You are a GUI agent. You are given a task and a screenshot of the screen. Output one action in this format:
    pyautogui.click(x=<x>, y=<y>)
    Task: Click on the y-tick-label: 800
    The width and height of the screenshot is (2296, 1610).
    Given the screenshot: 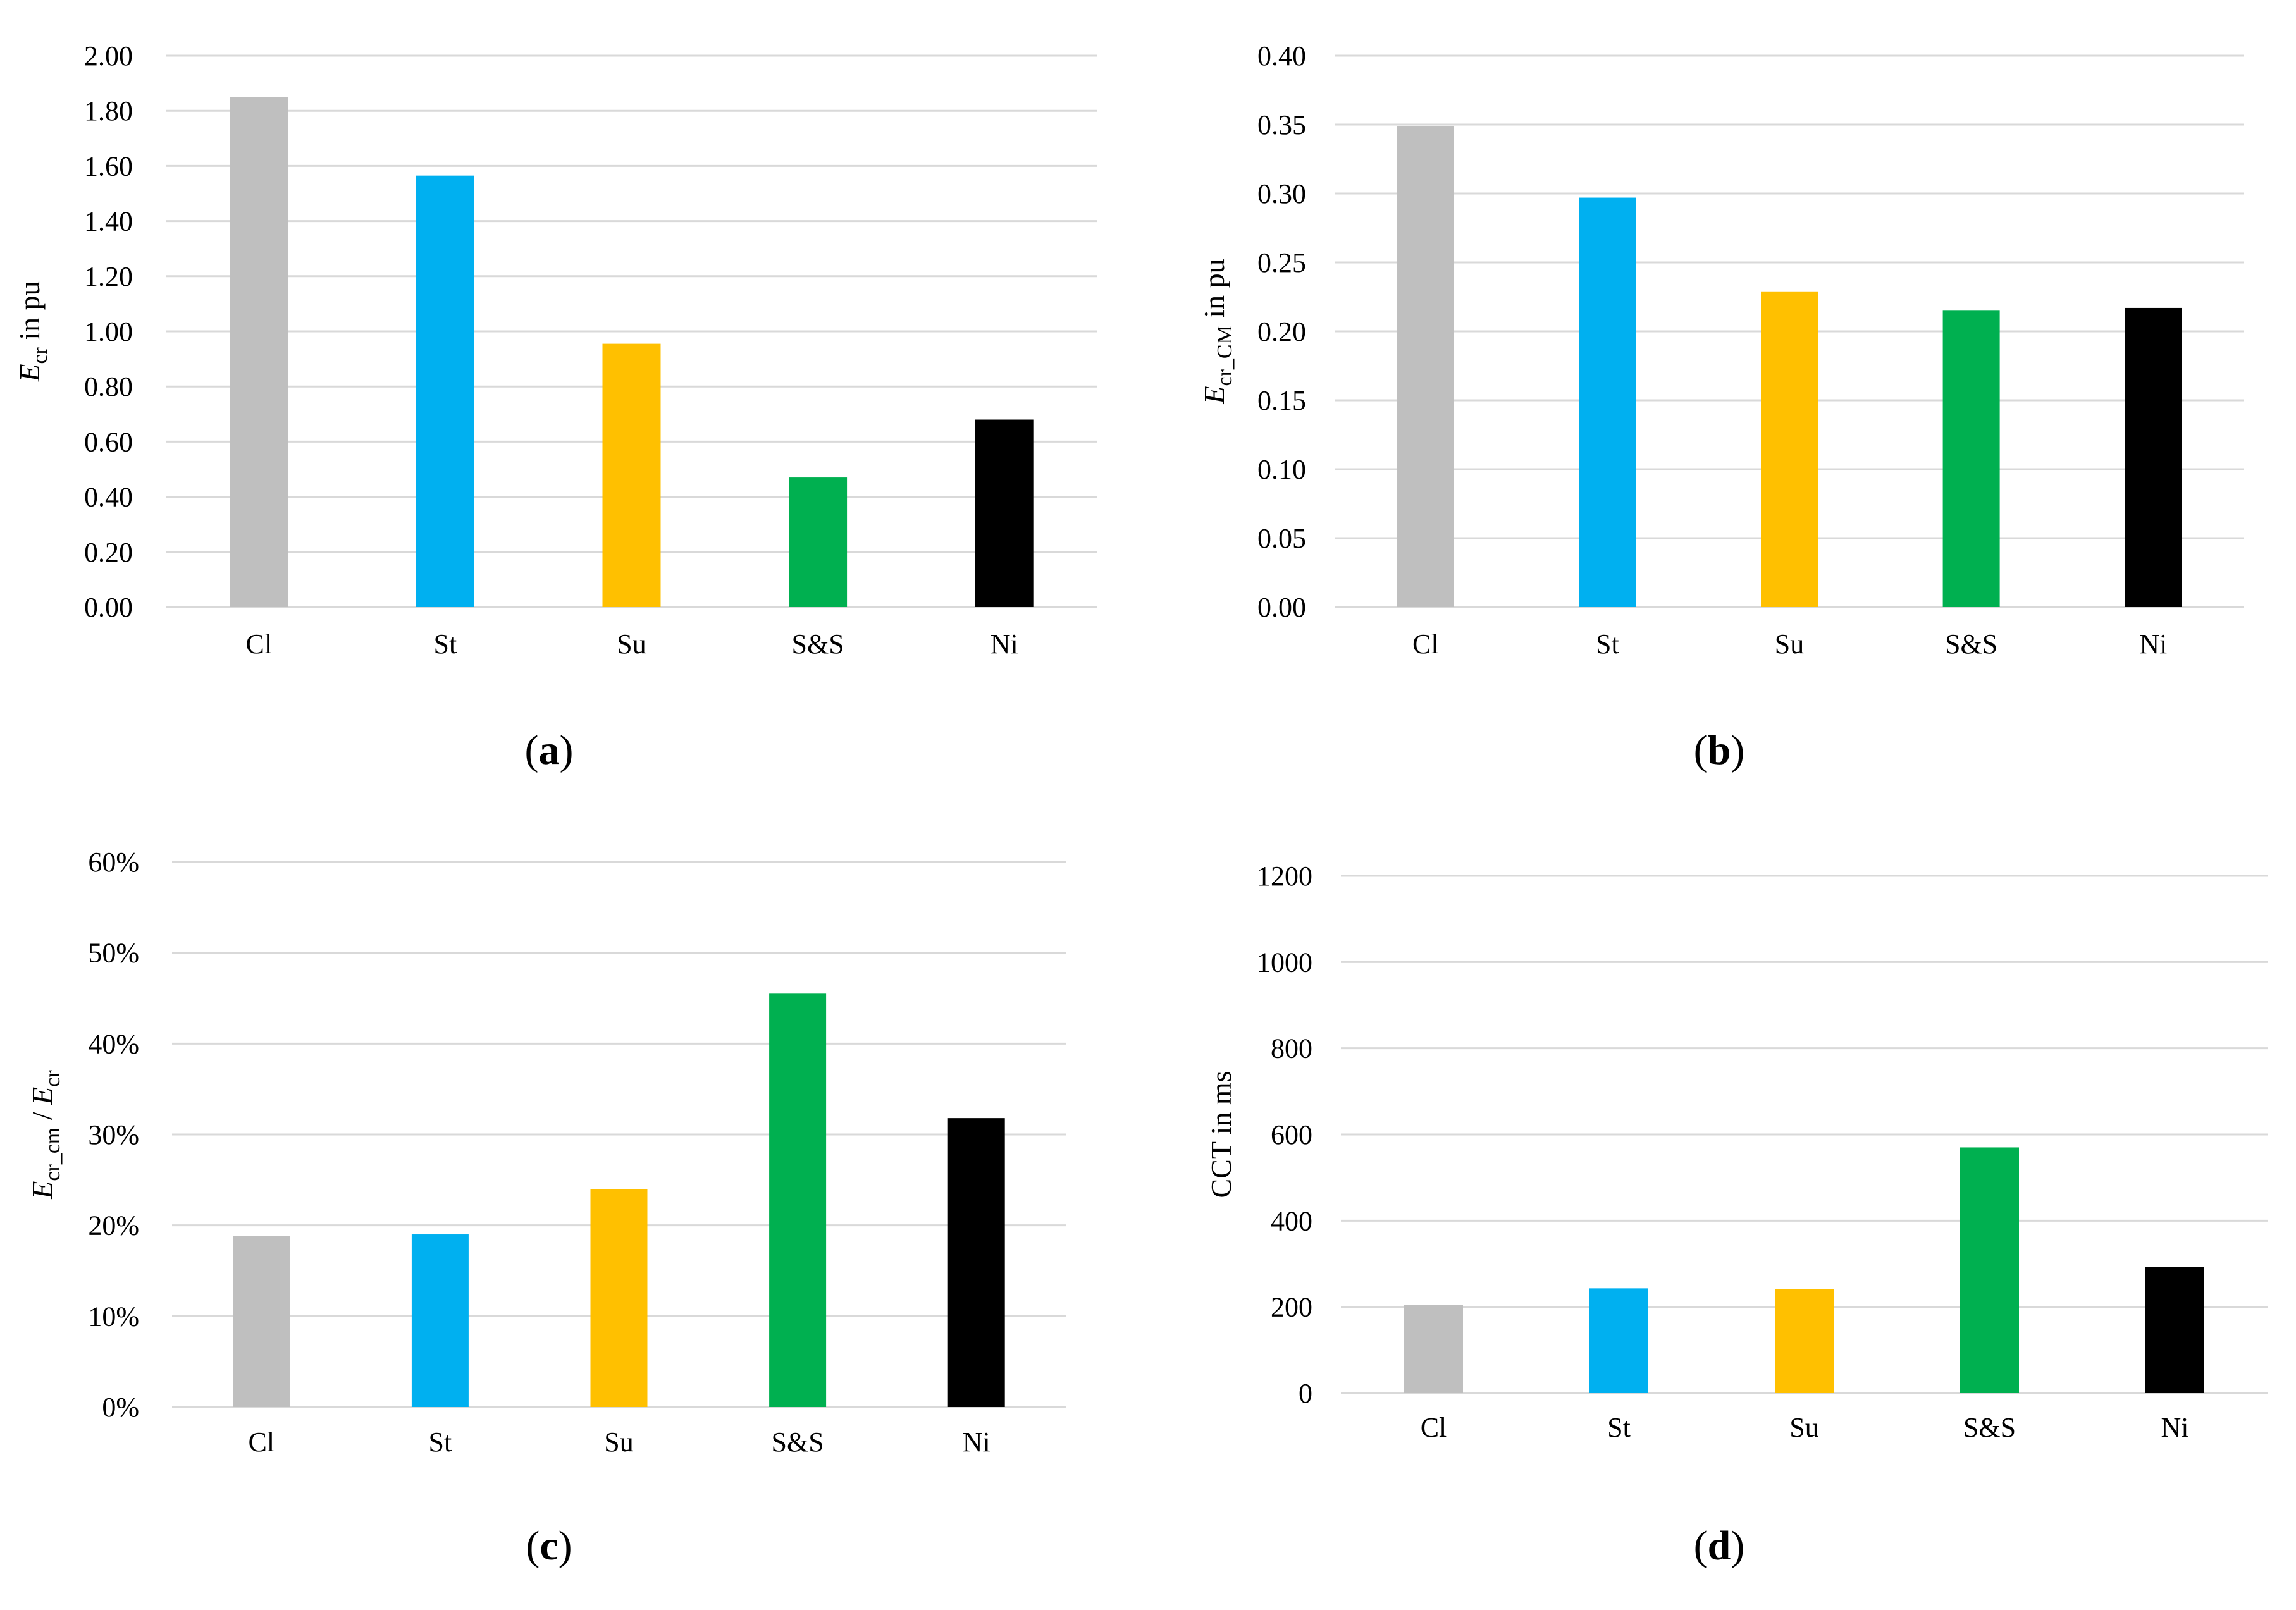 What is the action you would take?
    pyautogui.click(x=1291, y=1048)
    